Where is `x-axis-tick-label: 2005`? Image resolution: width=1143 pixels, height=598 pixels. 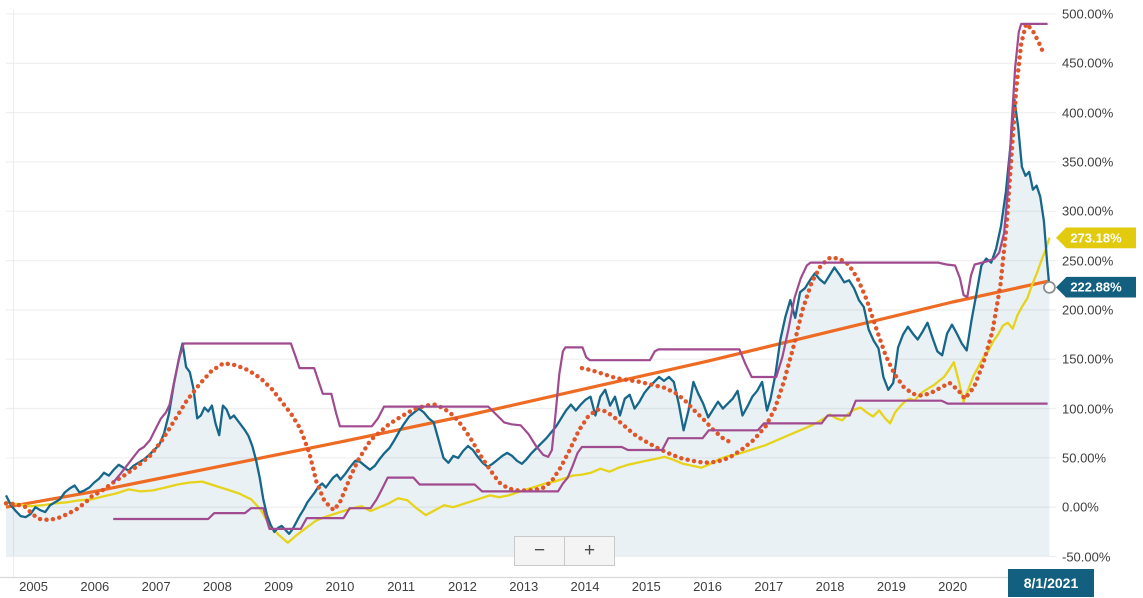
x-axis-tick-label: 2005 is located at coordinates (34, 586).